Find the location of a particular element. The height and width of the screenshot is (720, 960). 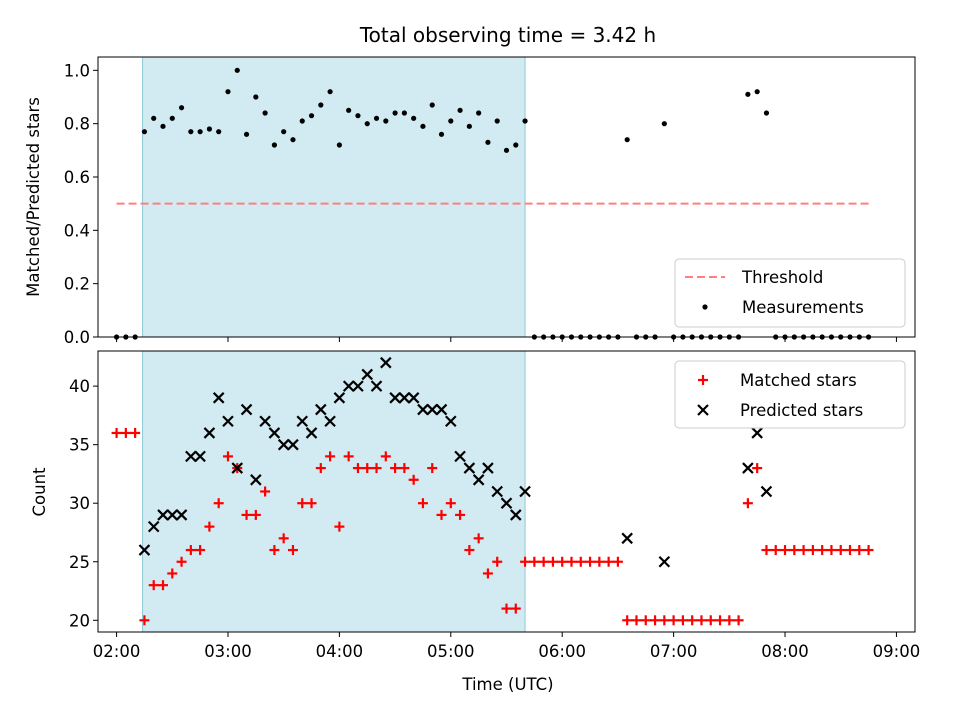

x-tick-label: 06:00 is located at coordinates (562, 651).